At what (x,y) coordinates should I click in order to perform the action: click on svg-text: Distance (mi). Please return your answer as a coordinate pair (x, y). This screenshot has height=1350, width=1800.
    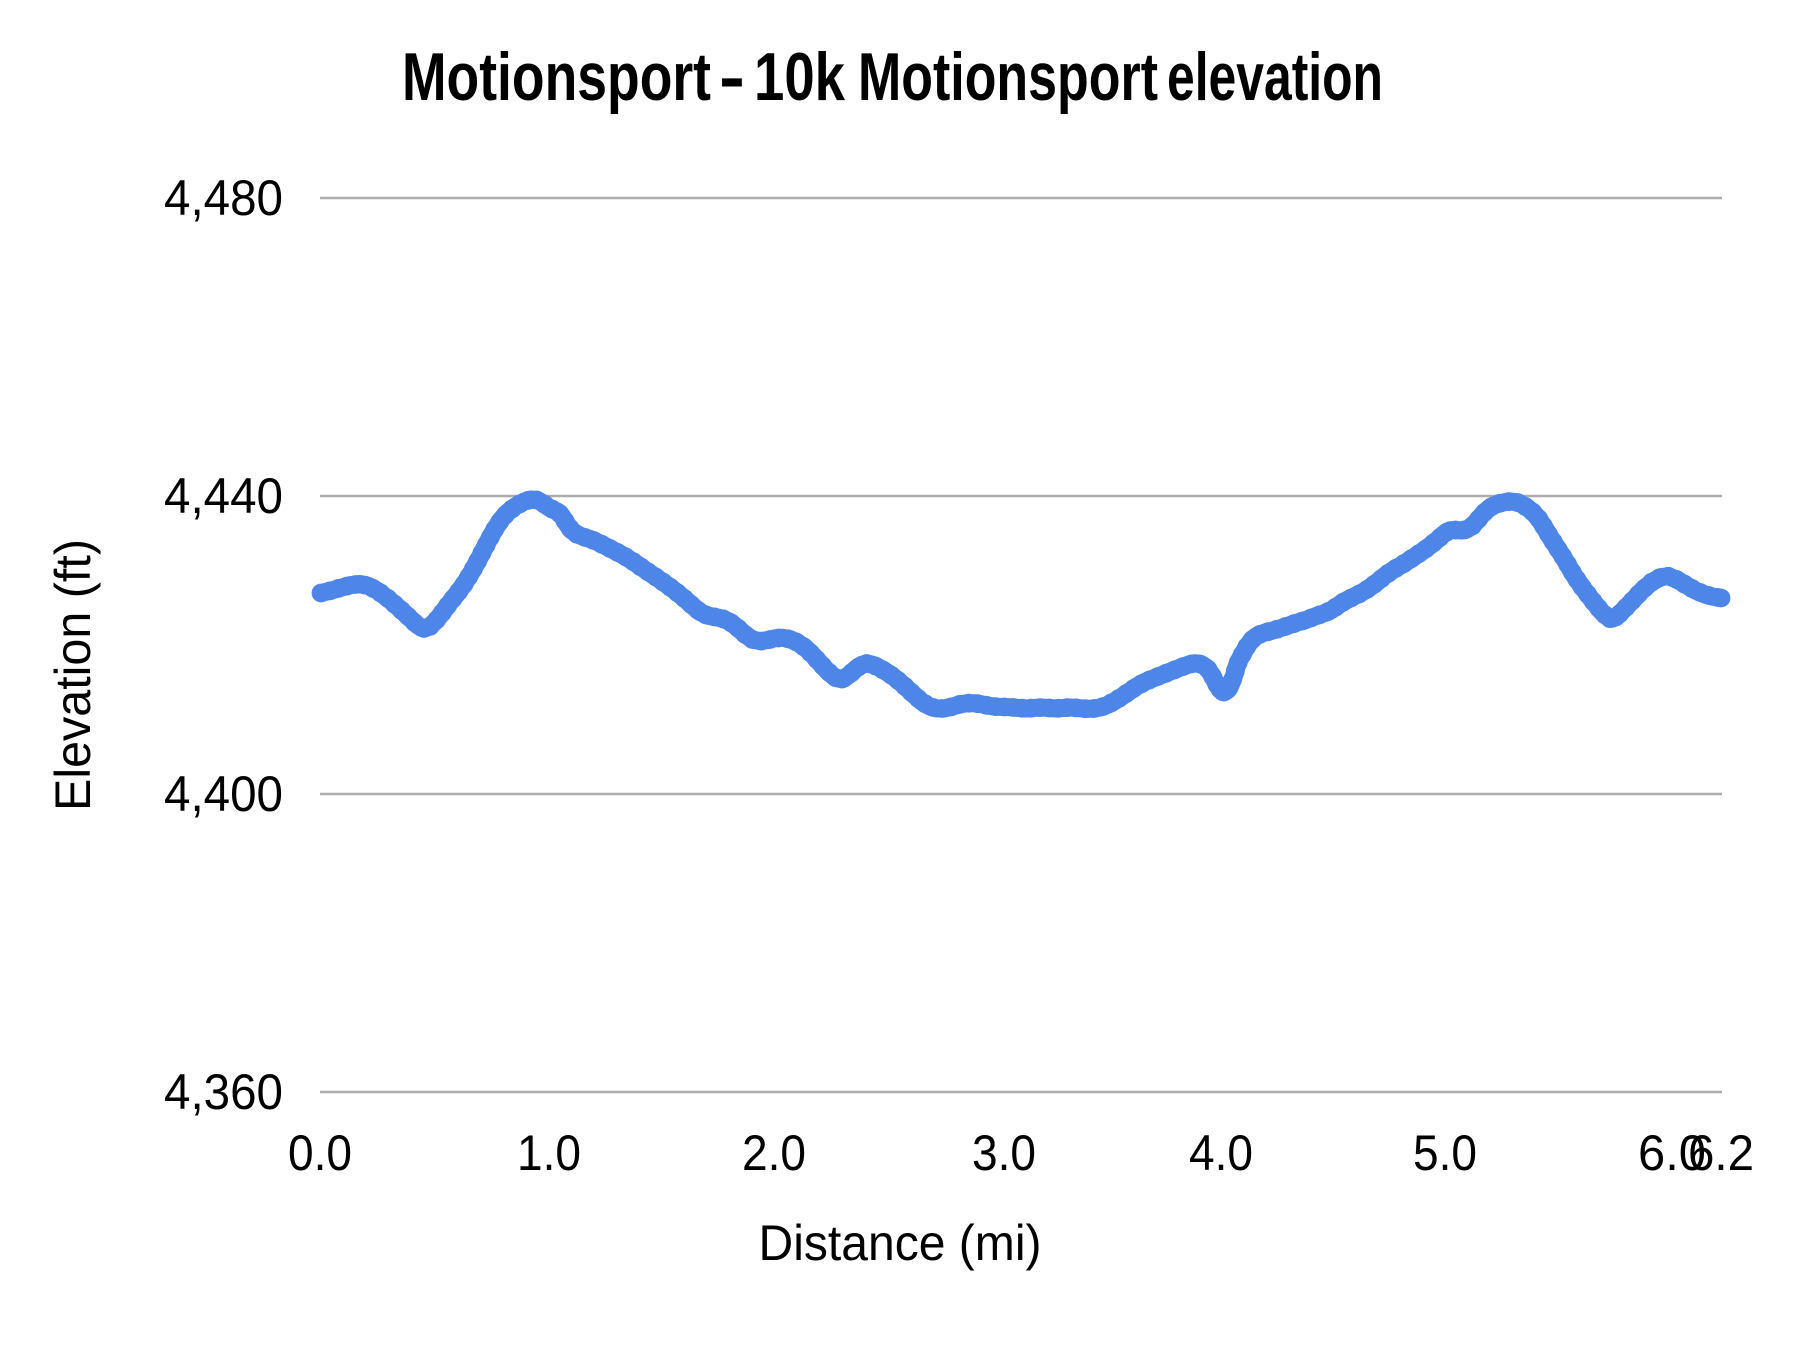
    Looking at the image, I should click on (900, 1243).